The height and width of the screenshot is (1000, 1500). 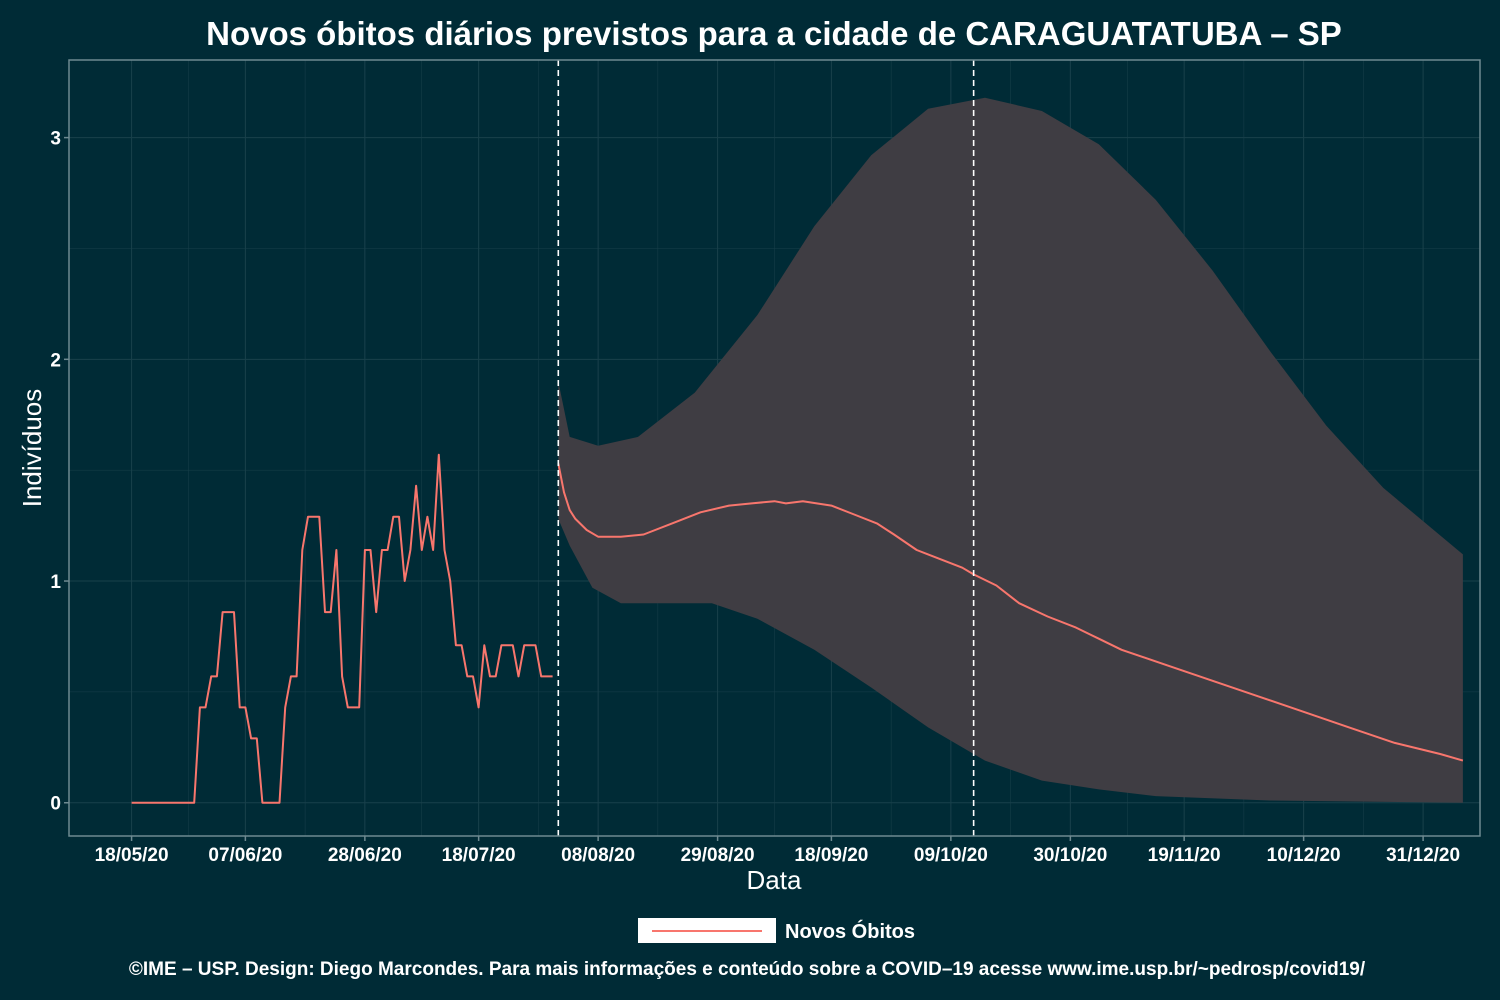 What do you see at coordinates (365, 855) in the screenshot?
I see `x-tick-label: 28/06/20` at bounding box center [365, 855].